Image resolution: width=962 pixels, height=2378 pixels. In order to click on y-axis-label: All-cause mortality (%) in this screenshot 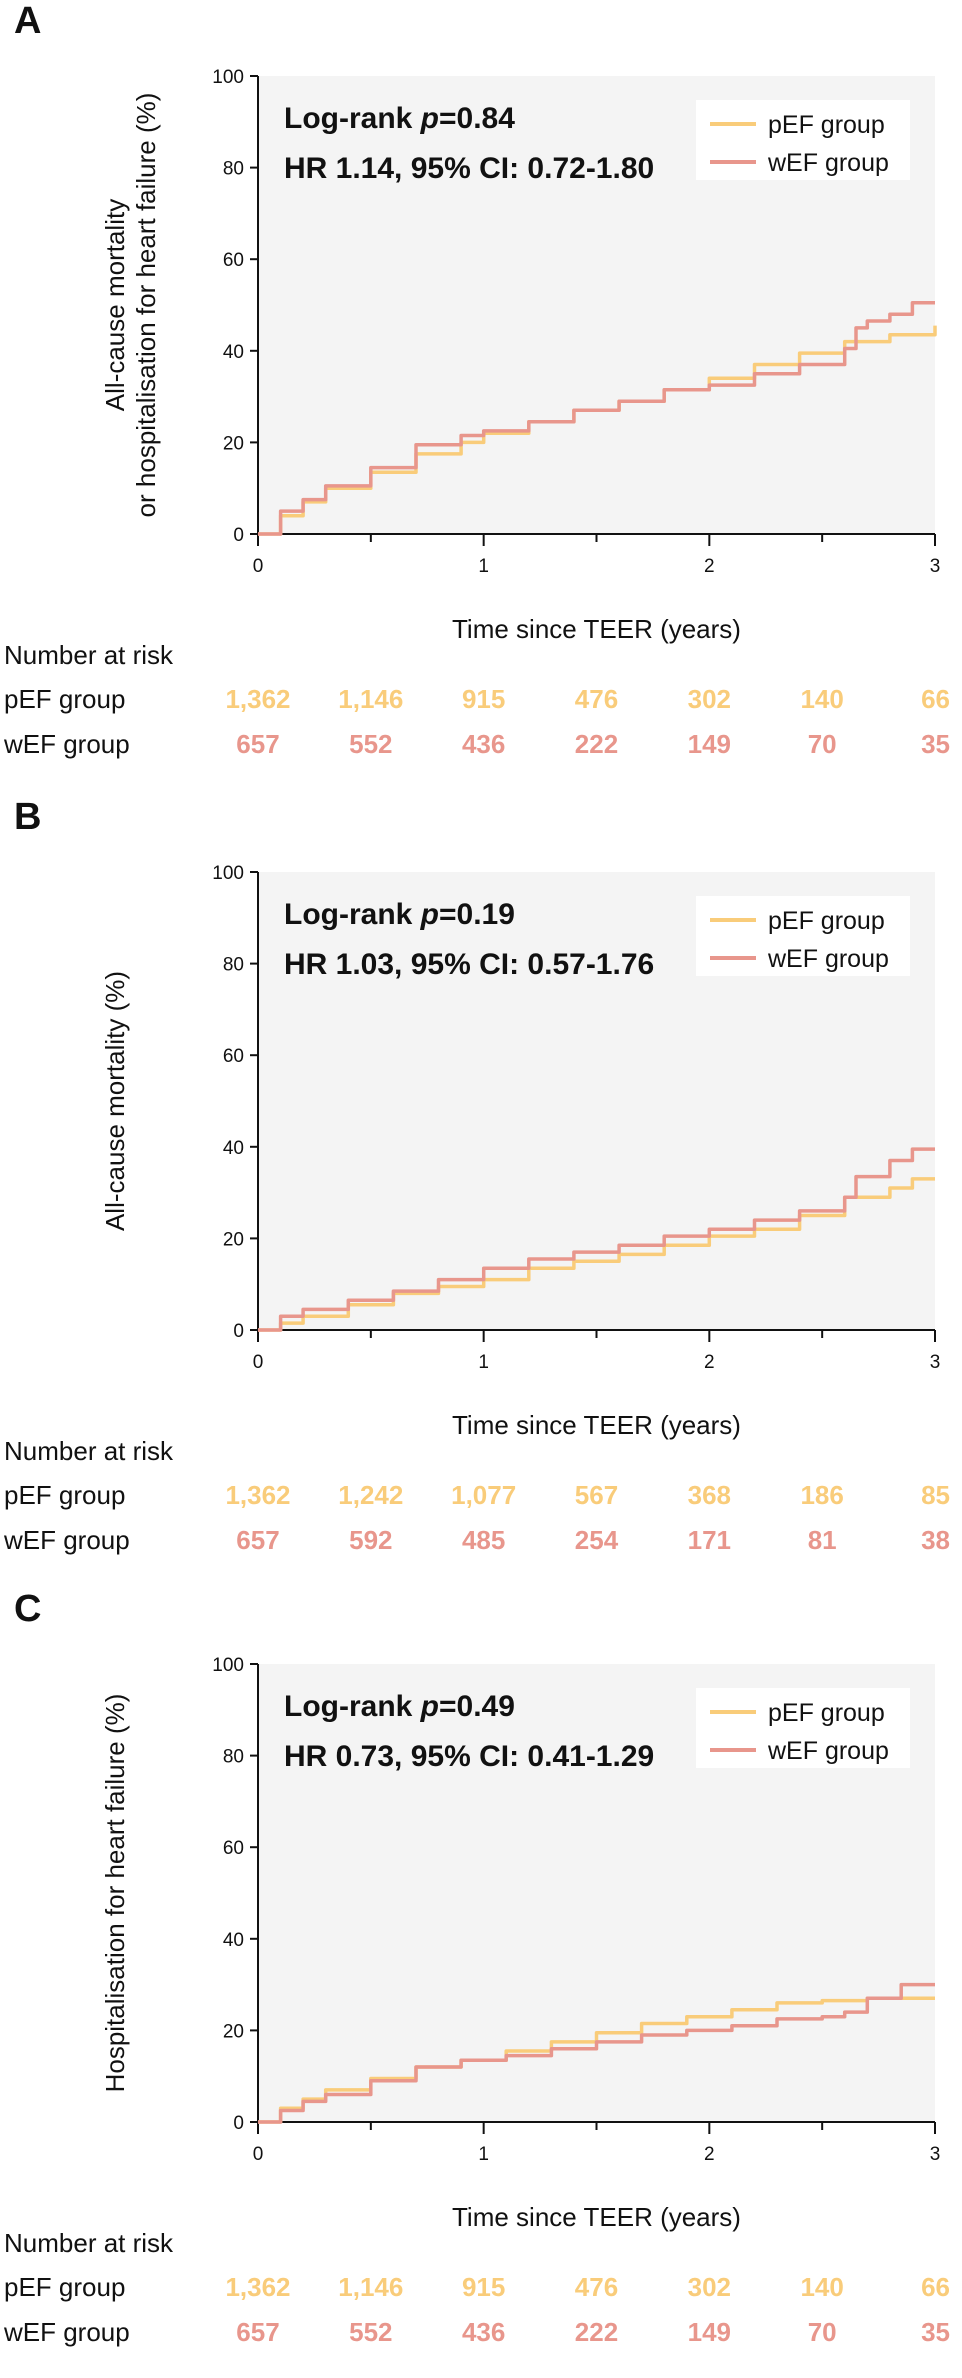, I will do `click(115, 1101)`.